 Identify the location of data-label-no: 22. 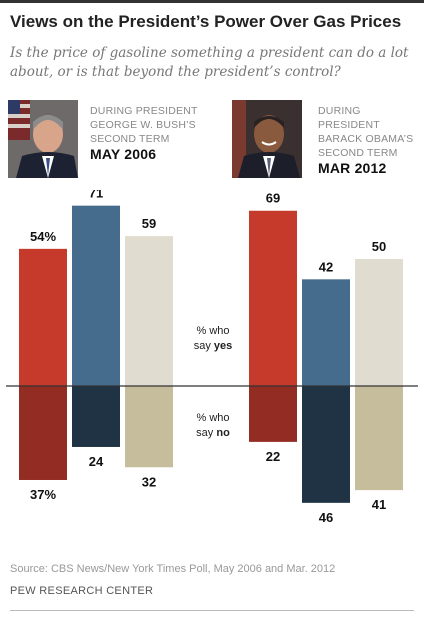
(273, 456).